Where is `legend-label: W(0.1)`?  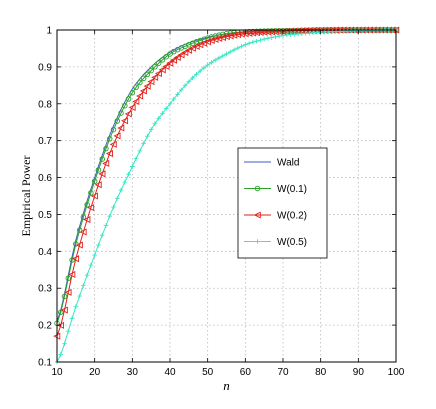
legend-label: W(0.1) is located at coordinates (292, 189).